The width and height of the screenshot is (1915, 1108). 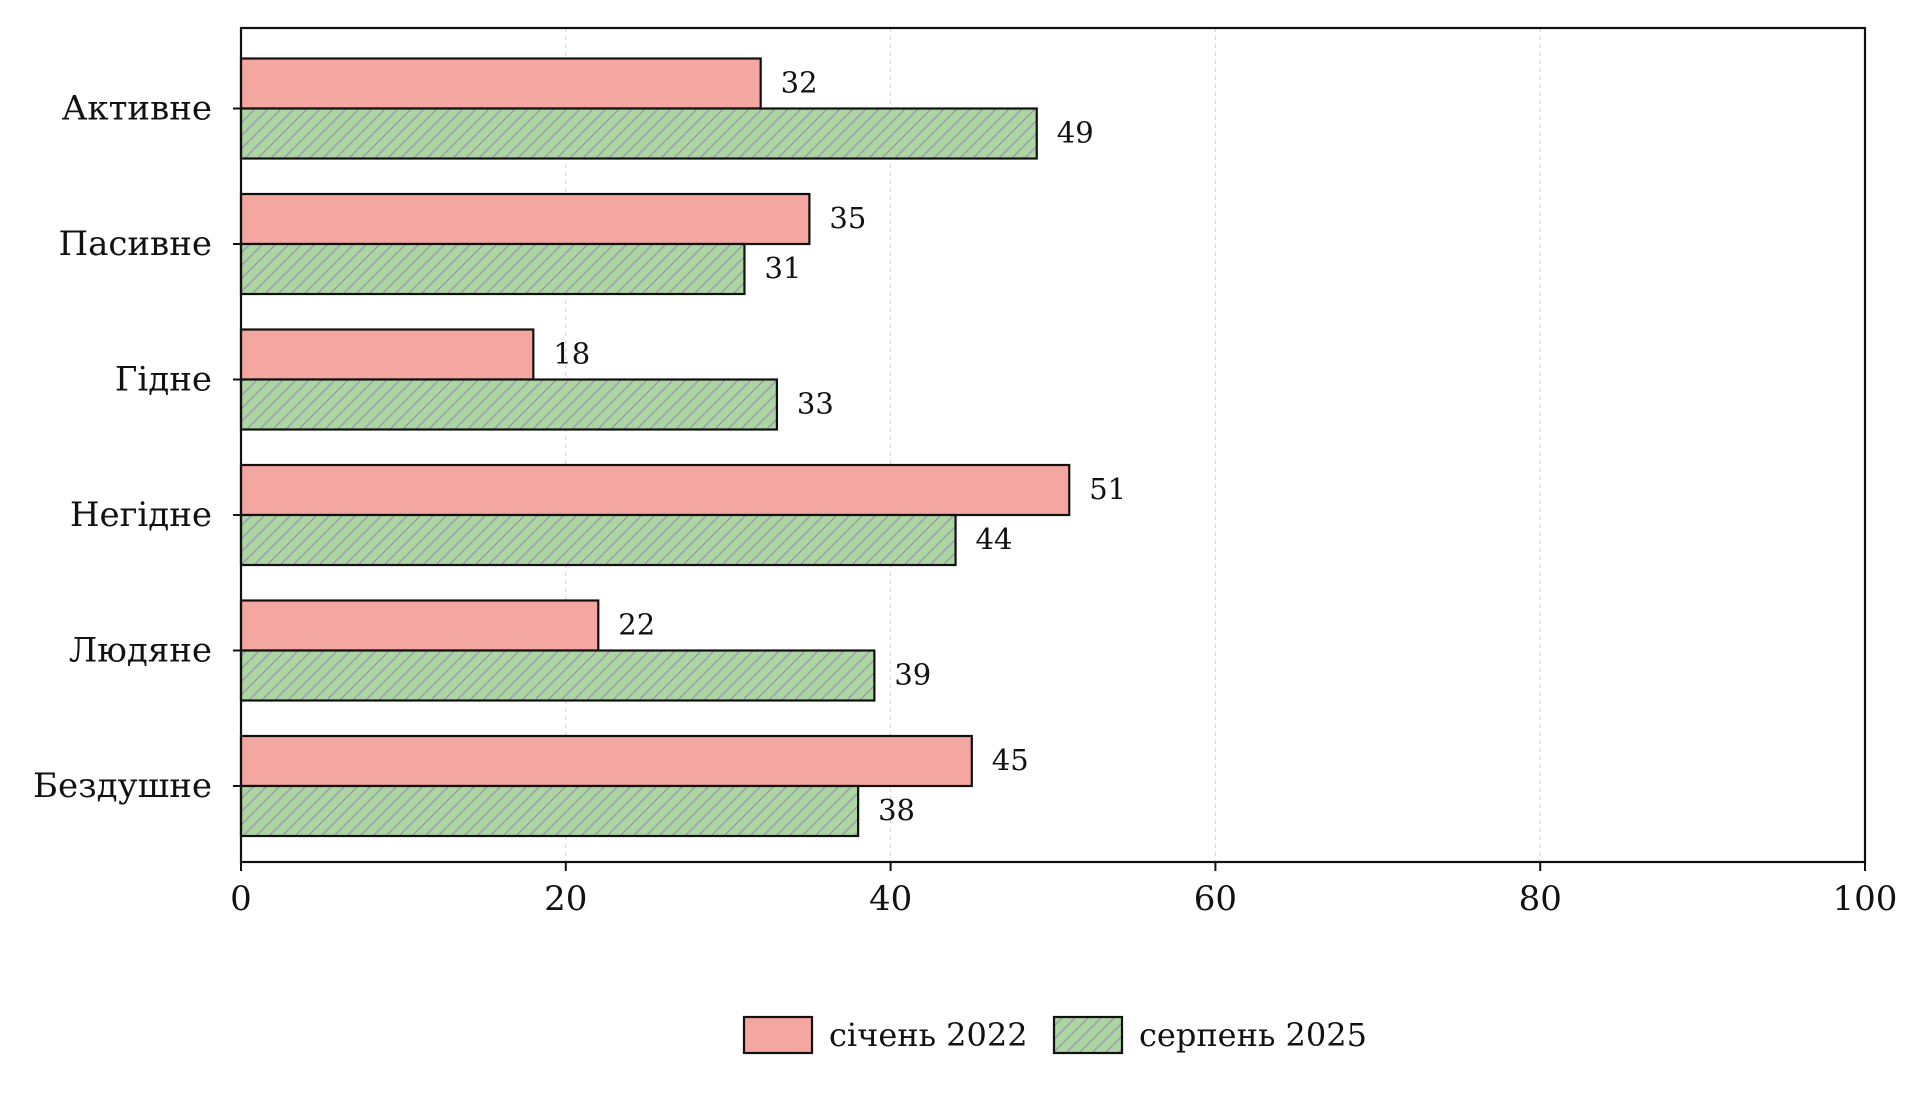 I want to click on x-tick-label: 0, so click(x=241, y=899).